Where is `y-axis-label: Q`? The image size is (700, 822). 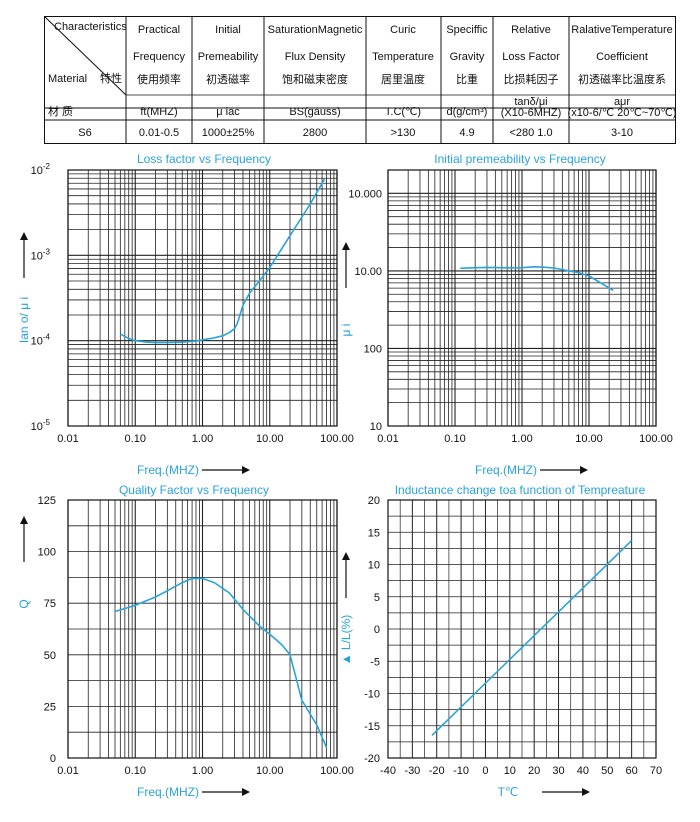
y-axis-label: Q is located at coordinates (24, 603).